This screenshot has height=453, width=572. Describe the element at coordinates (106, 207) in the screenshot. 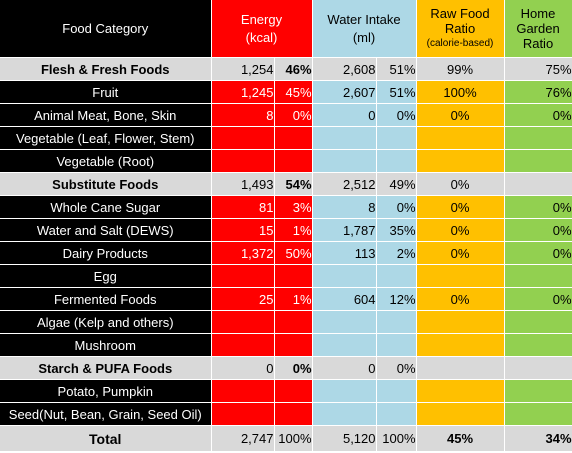

I see `category-cell: Whole Cane Sugar` at that location.